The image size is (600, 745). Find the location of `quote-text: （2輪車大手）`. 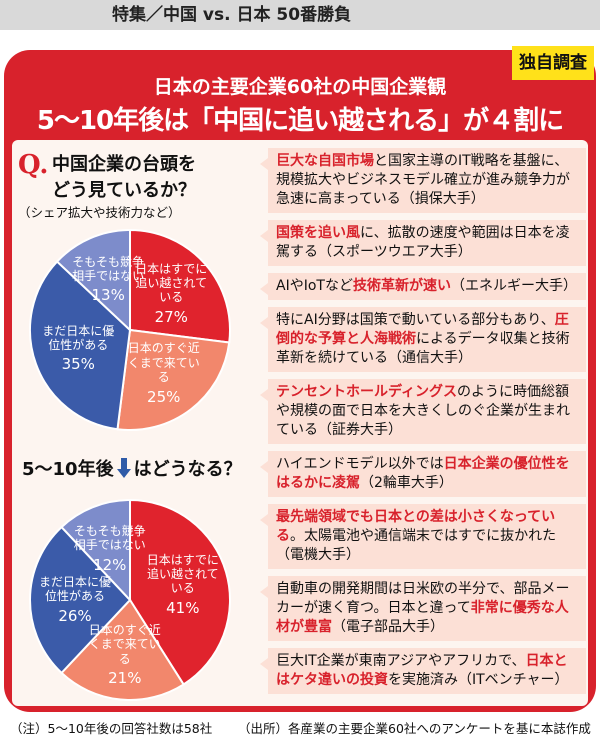

quote-text: （2輪車大手） is located at coordinates (406, 483).